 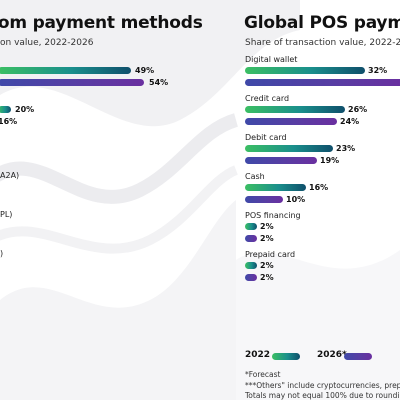 What do you see at coordinates (270, 254) in the screenshot?
I see `category-label-prepaid-card: Prepaid card` at bounding box center [270, 254].